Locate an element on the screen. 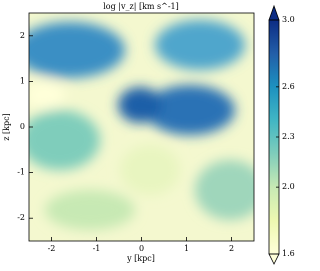 The width and height of the screenshot is (320, 271). colorbar-extend-bottom is located at coordinates (274, 259).